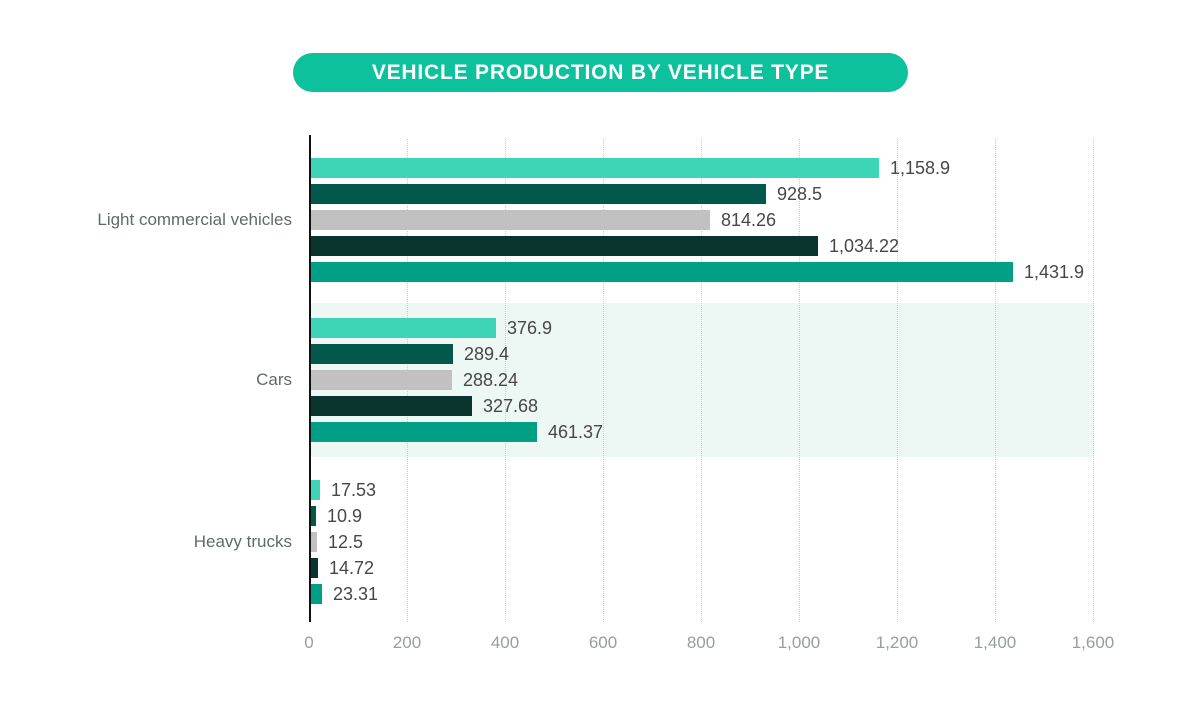 The height and width of the screenshot is (709, 1194). I want to click on x-tick-label: 200, so click(407, 642).